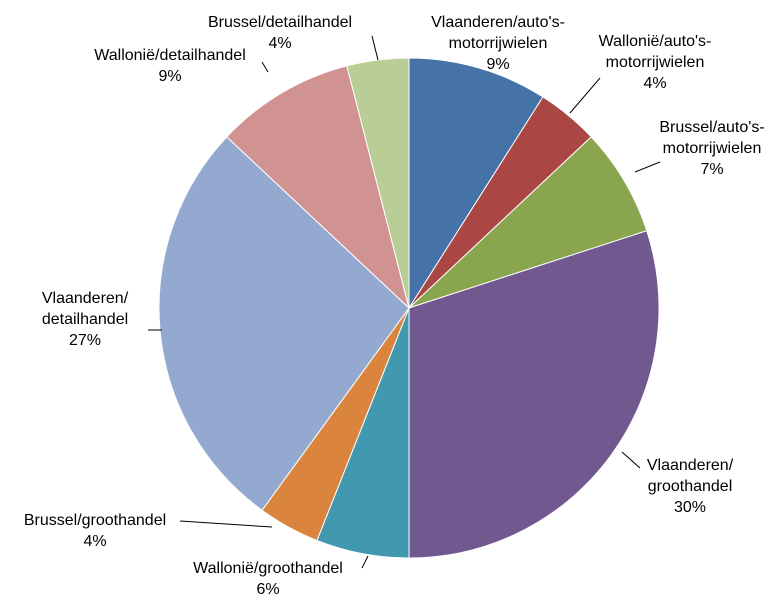 This screenshot has height=602, width=777. What do you see at coordinates (712, 138) in the screenshot?
I see `slice-label: Brussel/auto's- motorrijwielen` at bounding box center [712, 138].